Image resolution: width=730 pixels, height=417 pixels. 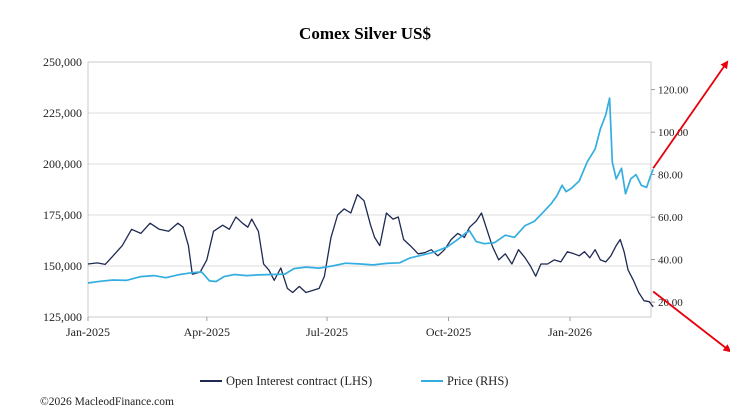 I want to click on x-tick-label: Apr-2025, so click(x=207, y=332).